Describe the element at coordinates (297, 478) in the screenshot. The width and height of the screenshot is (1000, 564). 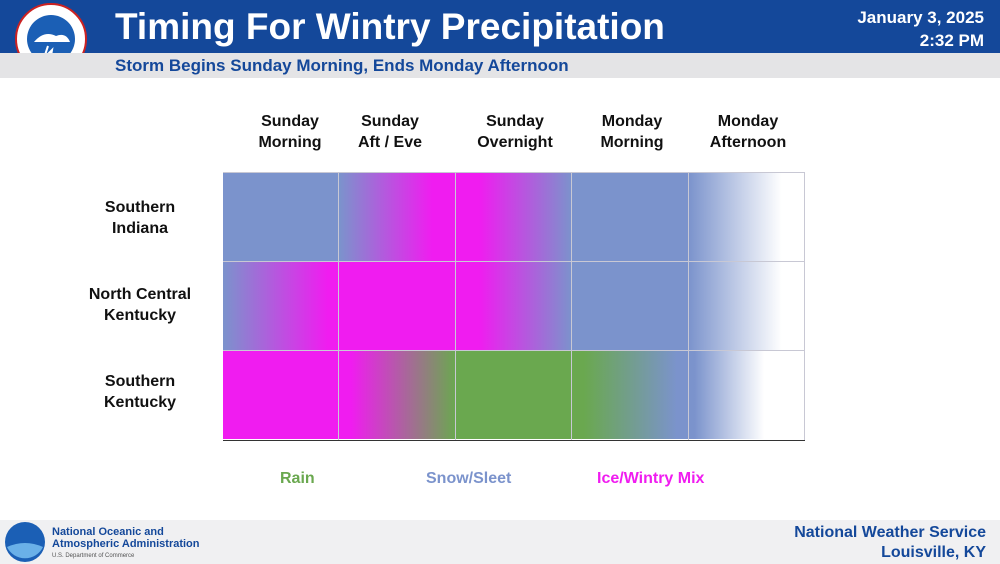
I see `legend-rain: Rain` at that location.